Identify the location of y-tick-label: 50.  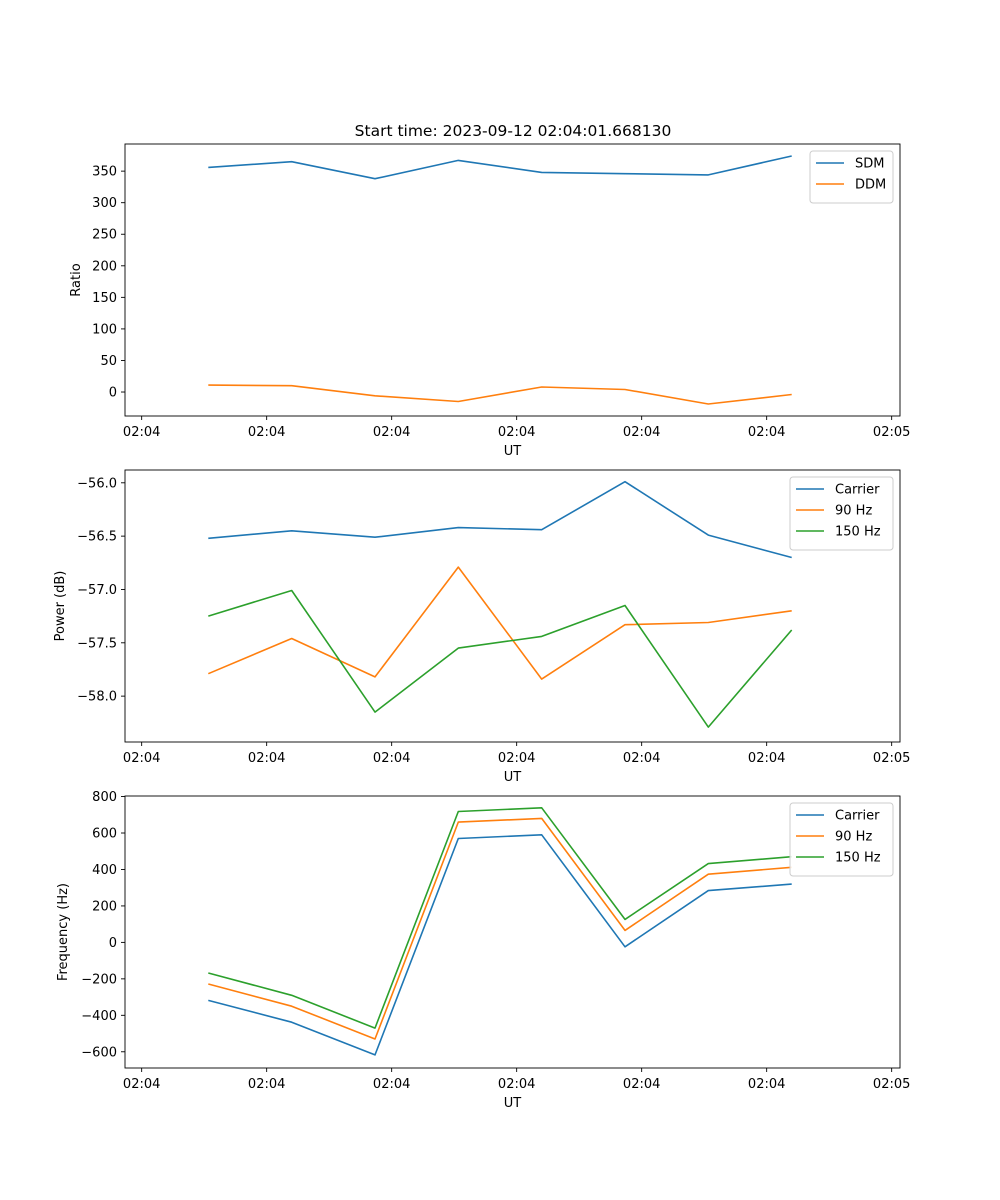
(108, 361).